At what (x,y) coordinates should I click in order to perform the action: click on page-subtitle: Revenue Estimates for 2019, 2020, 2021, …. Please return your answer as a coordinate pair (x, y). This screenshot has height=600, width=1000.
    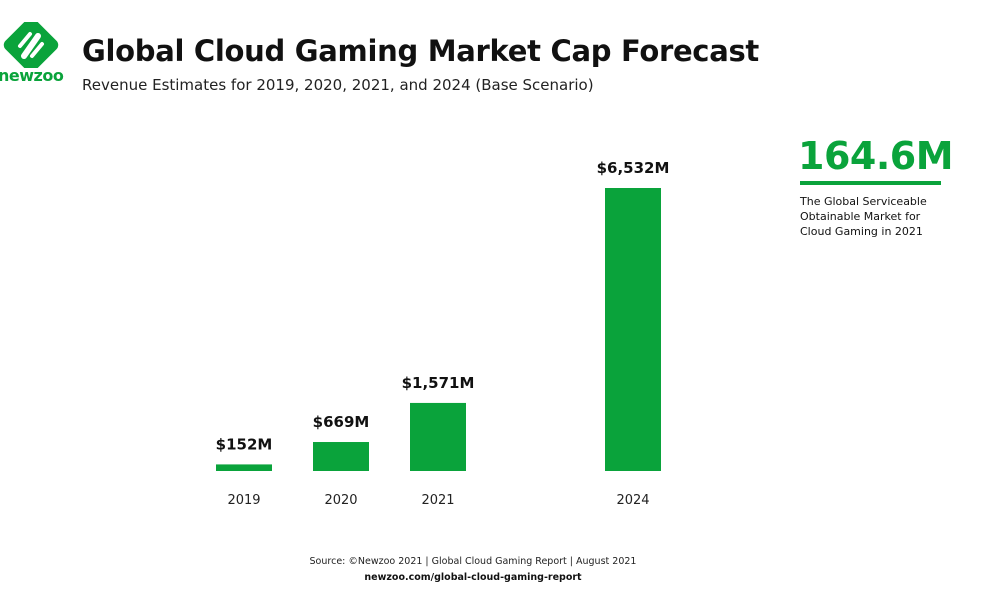
    Looking at the image, I should click on (338, 85).